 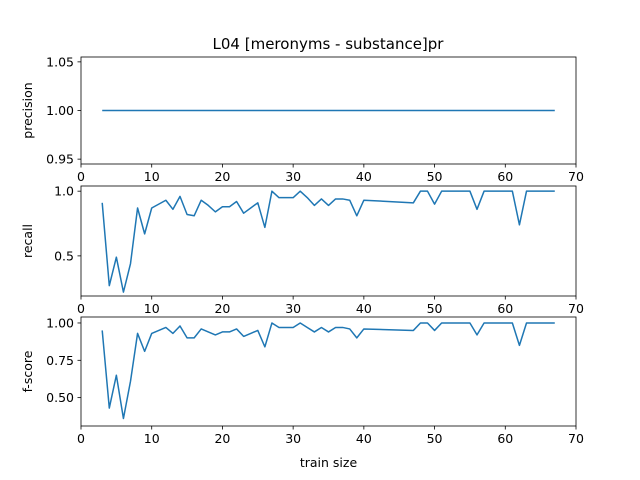 I want to click on y-tick-label: 0.50, so click(x=60, y=397).